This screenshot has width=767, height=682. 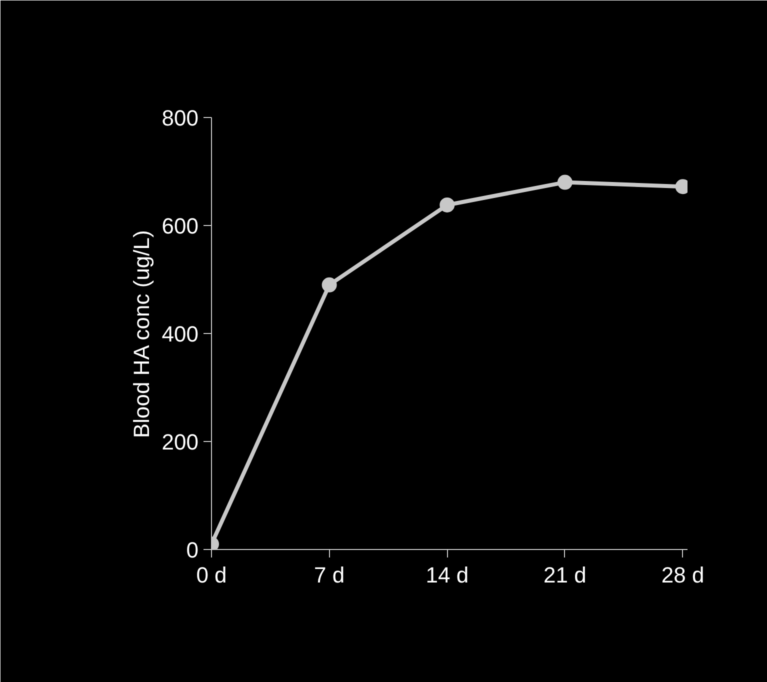 What do you see at coordinates (192, 550) in the screenshot?
I see `y-tick-label: 0` at bounding box center [192, 550].